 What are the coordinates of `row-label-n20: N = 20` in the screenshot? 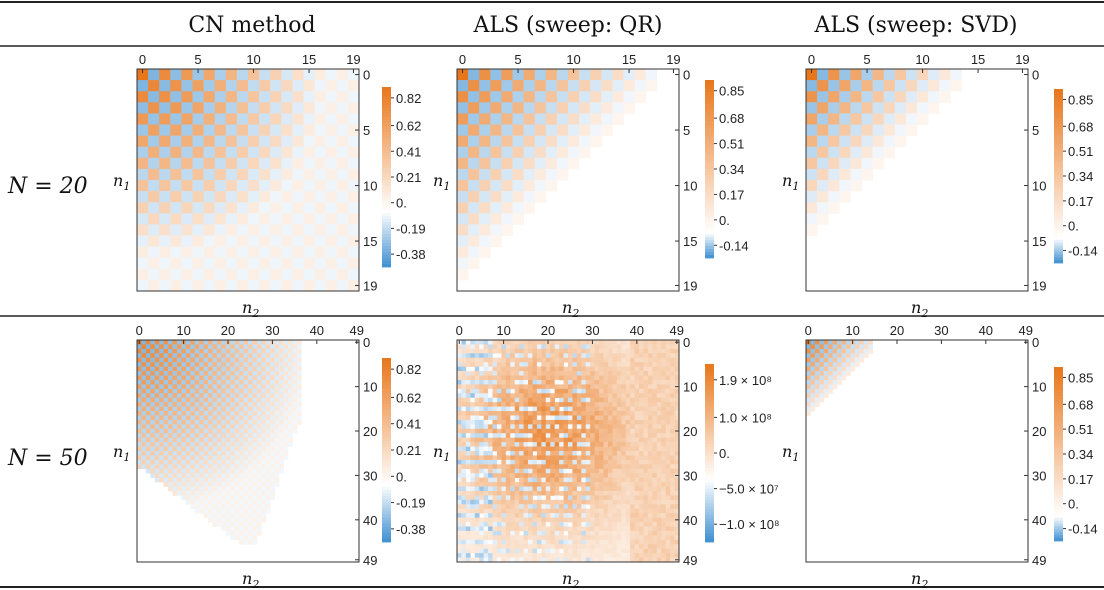 It's located at (47, 186).